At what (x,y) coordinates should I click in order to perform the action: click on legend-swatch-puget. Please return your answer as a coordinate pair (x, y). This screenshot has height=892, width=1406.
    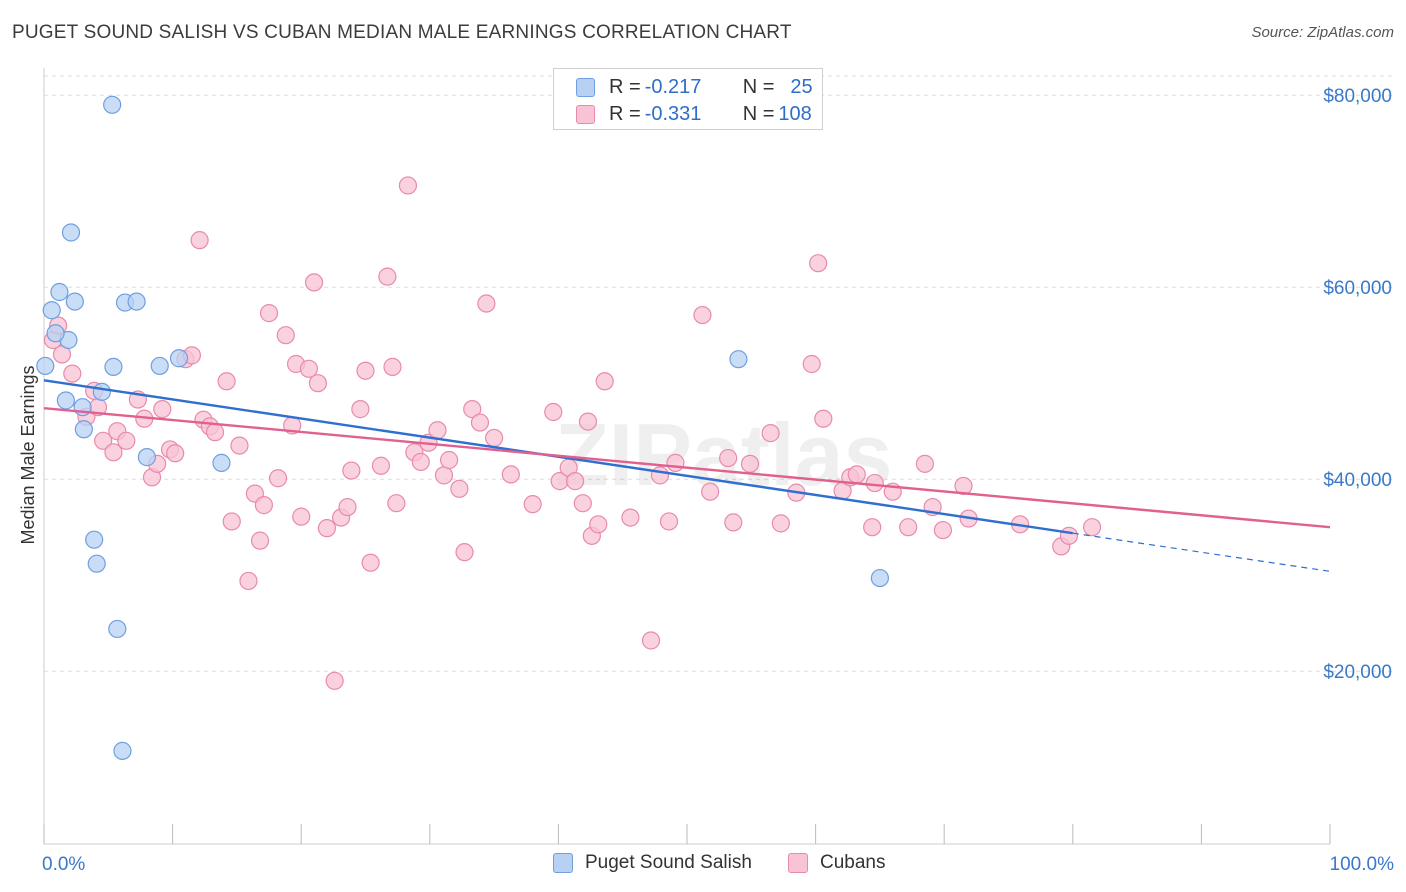
    Looking at the image, I should click on (563, 863).